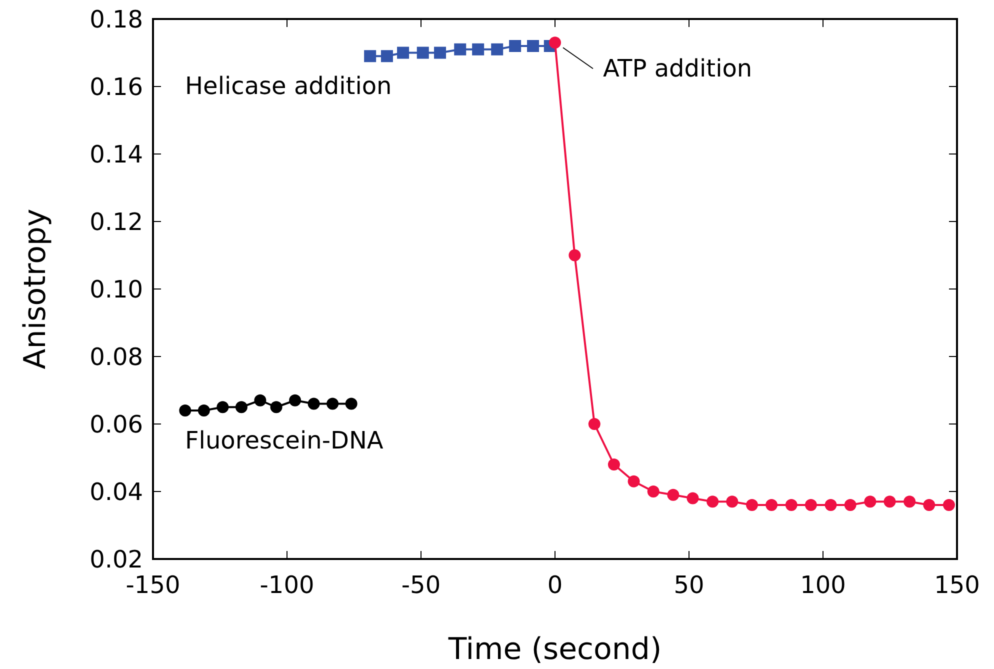 This screenshot has width=994, height=669. Describe the element at coordinates (677, 68) in the screenshot. I see `annotation: ATP addition` at that location.